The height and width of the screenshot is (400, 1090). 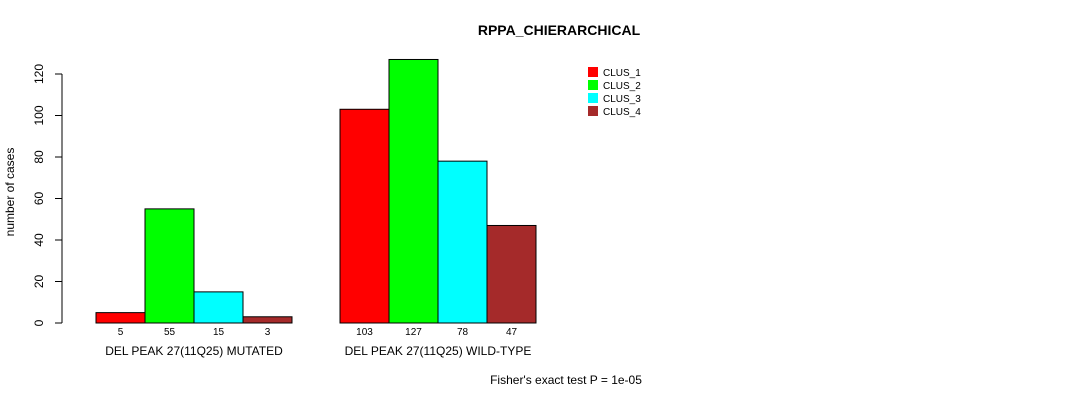 What do you see at coordinates (622, 86) in the screenshot?
I see `legend-label: CLUS_2` at bounding box center [622, 86].